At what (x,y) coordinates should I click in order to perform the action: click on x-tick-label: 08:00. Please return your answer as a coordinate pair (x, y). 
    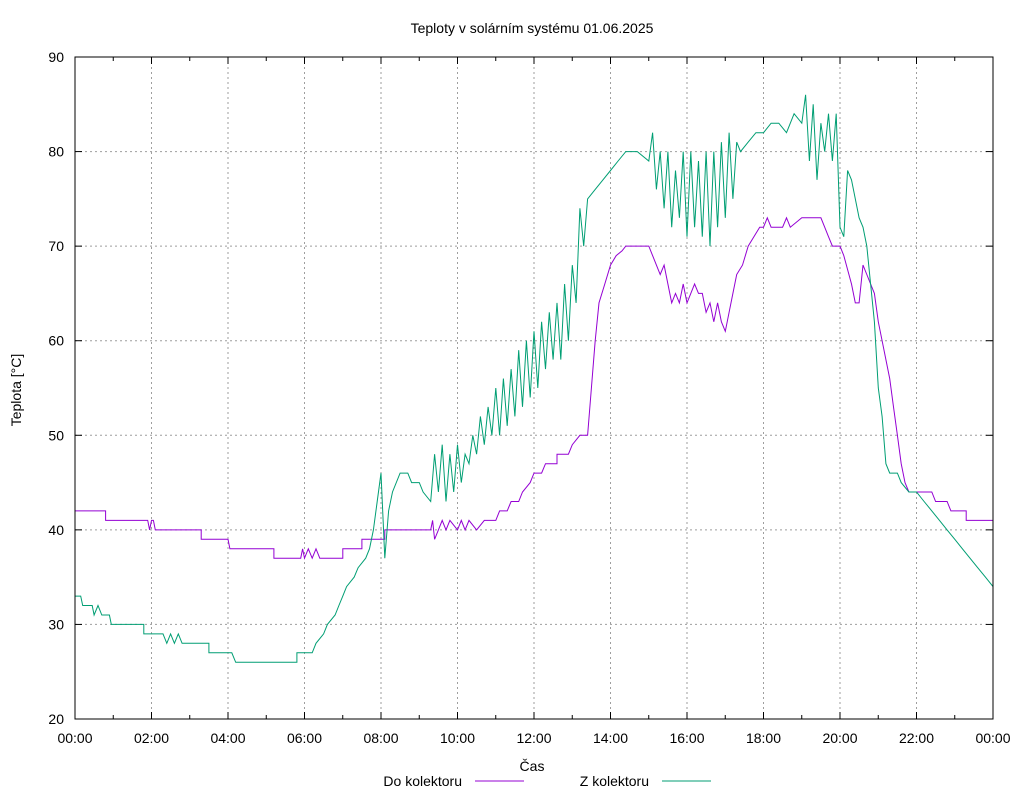
    Looking at the image, I should click on (380, 738).